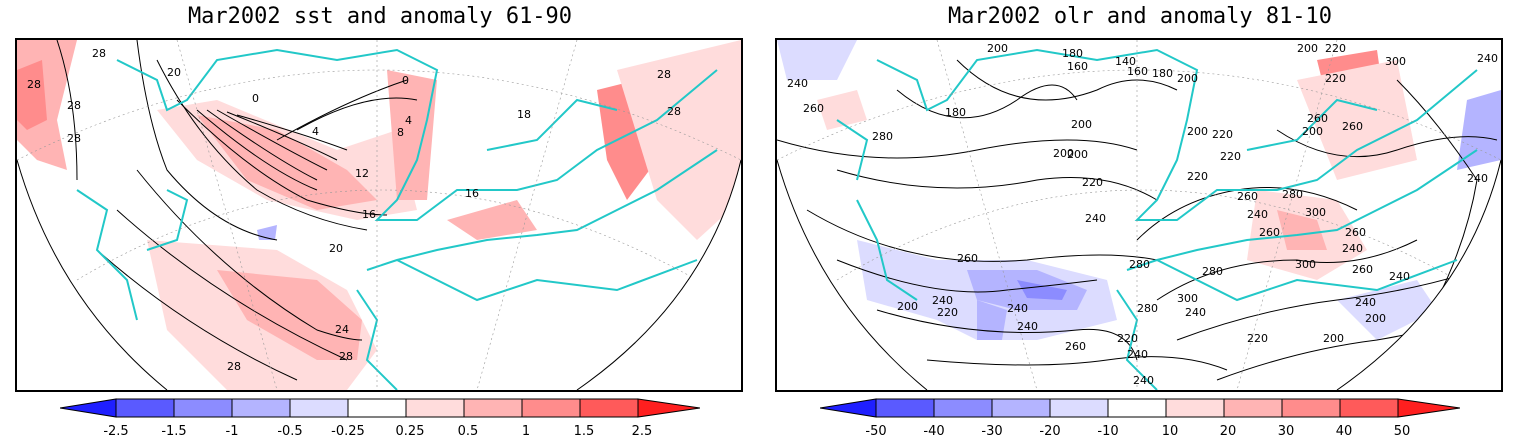 The image size is (1520, 439). I want to click on sst-contour-label: 16, so click(472, 193).